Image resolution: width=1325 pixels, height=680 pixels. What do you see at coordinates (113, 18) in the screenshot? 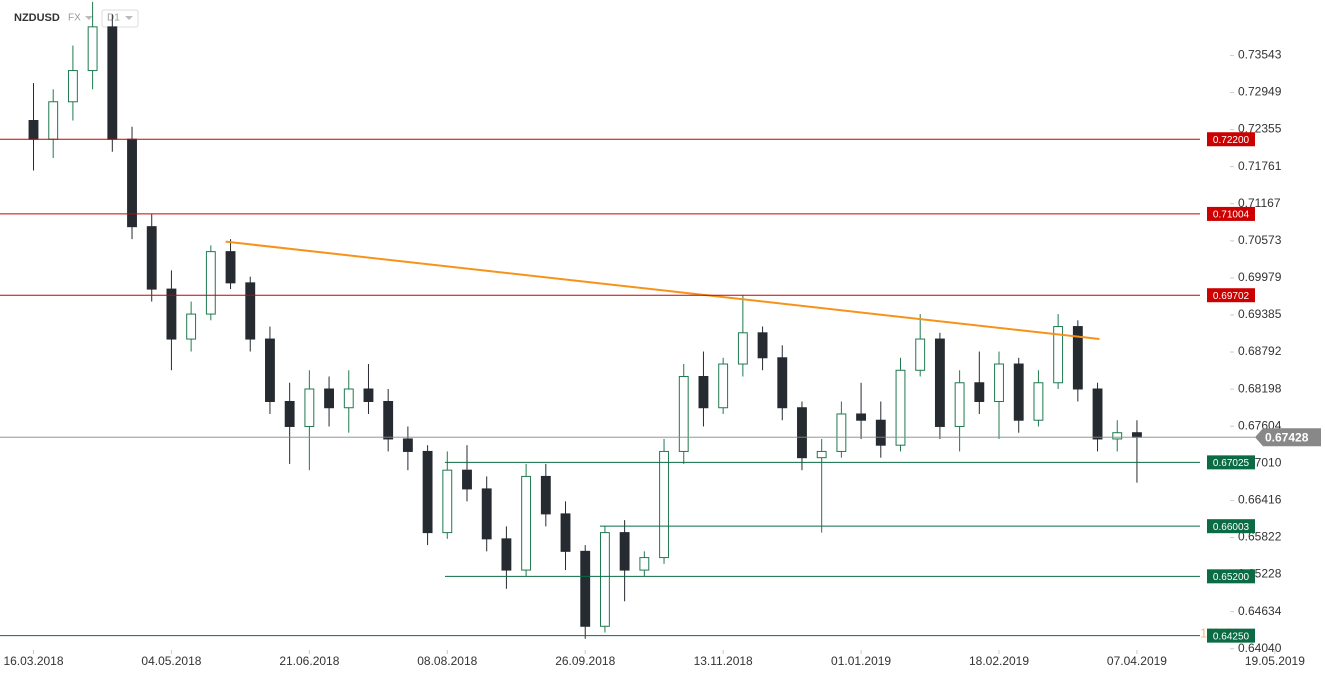
I see `interval: D1` at bounding box center [113, 18].